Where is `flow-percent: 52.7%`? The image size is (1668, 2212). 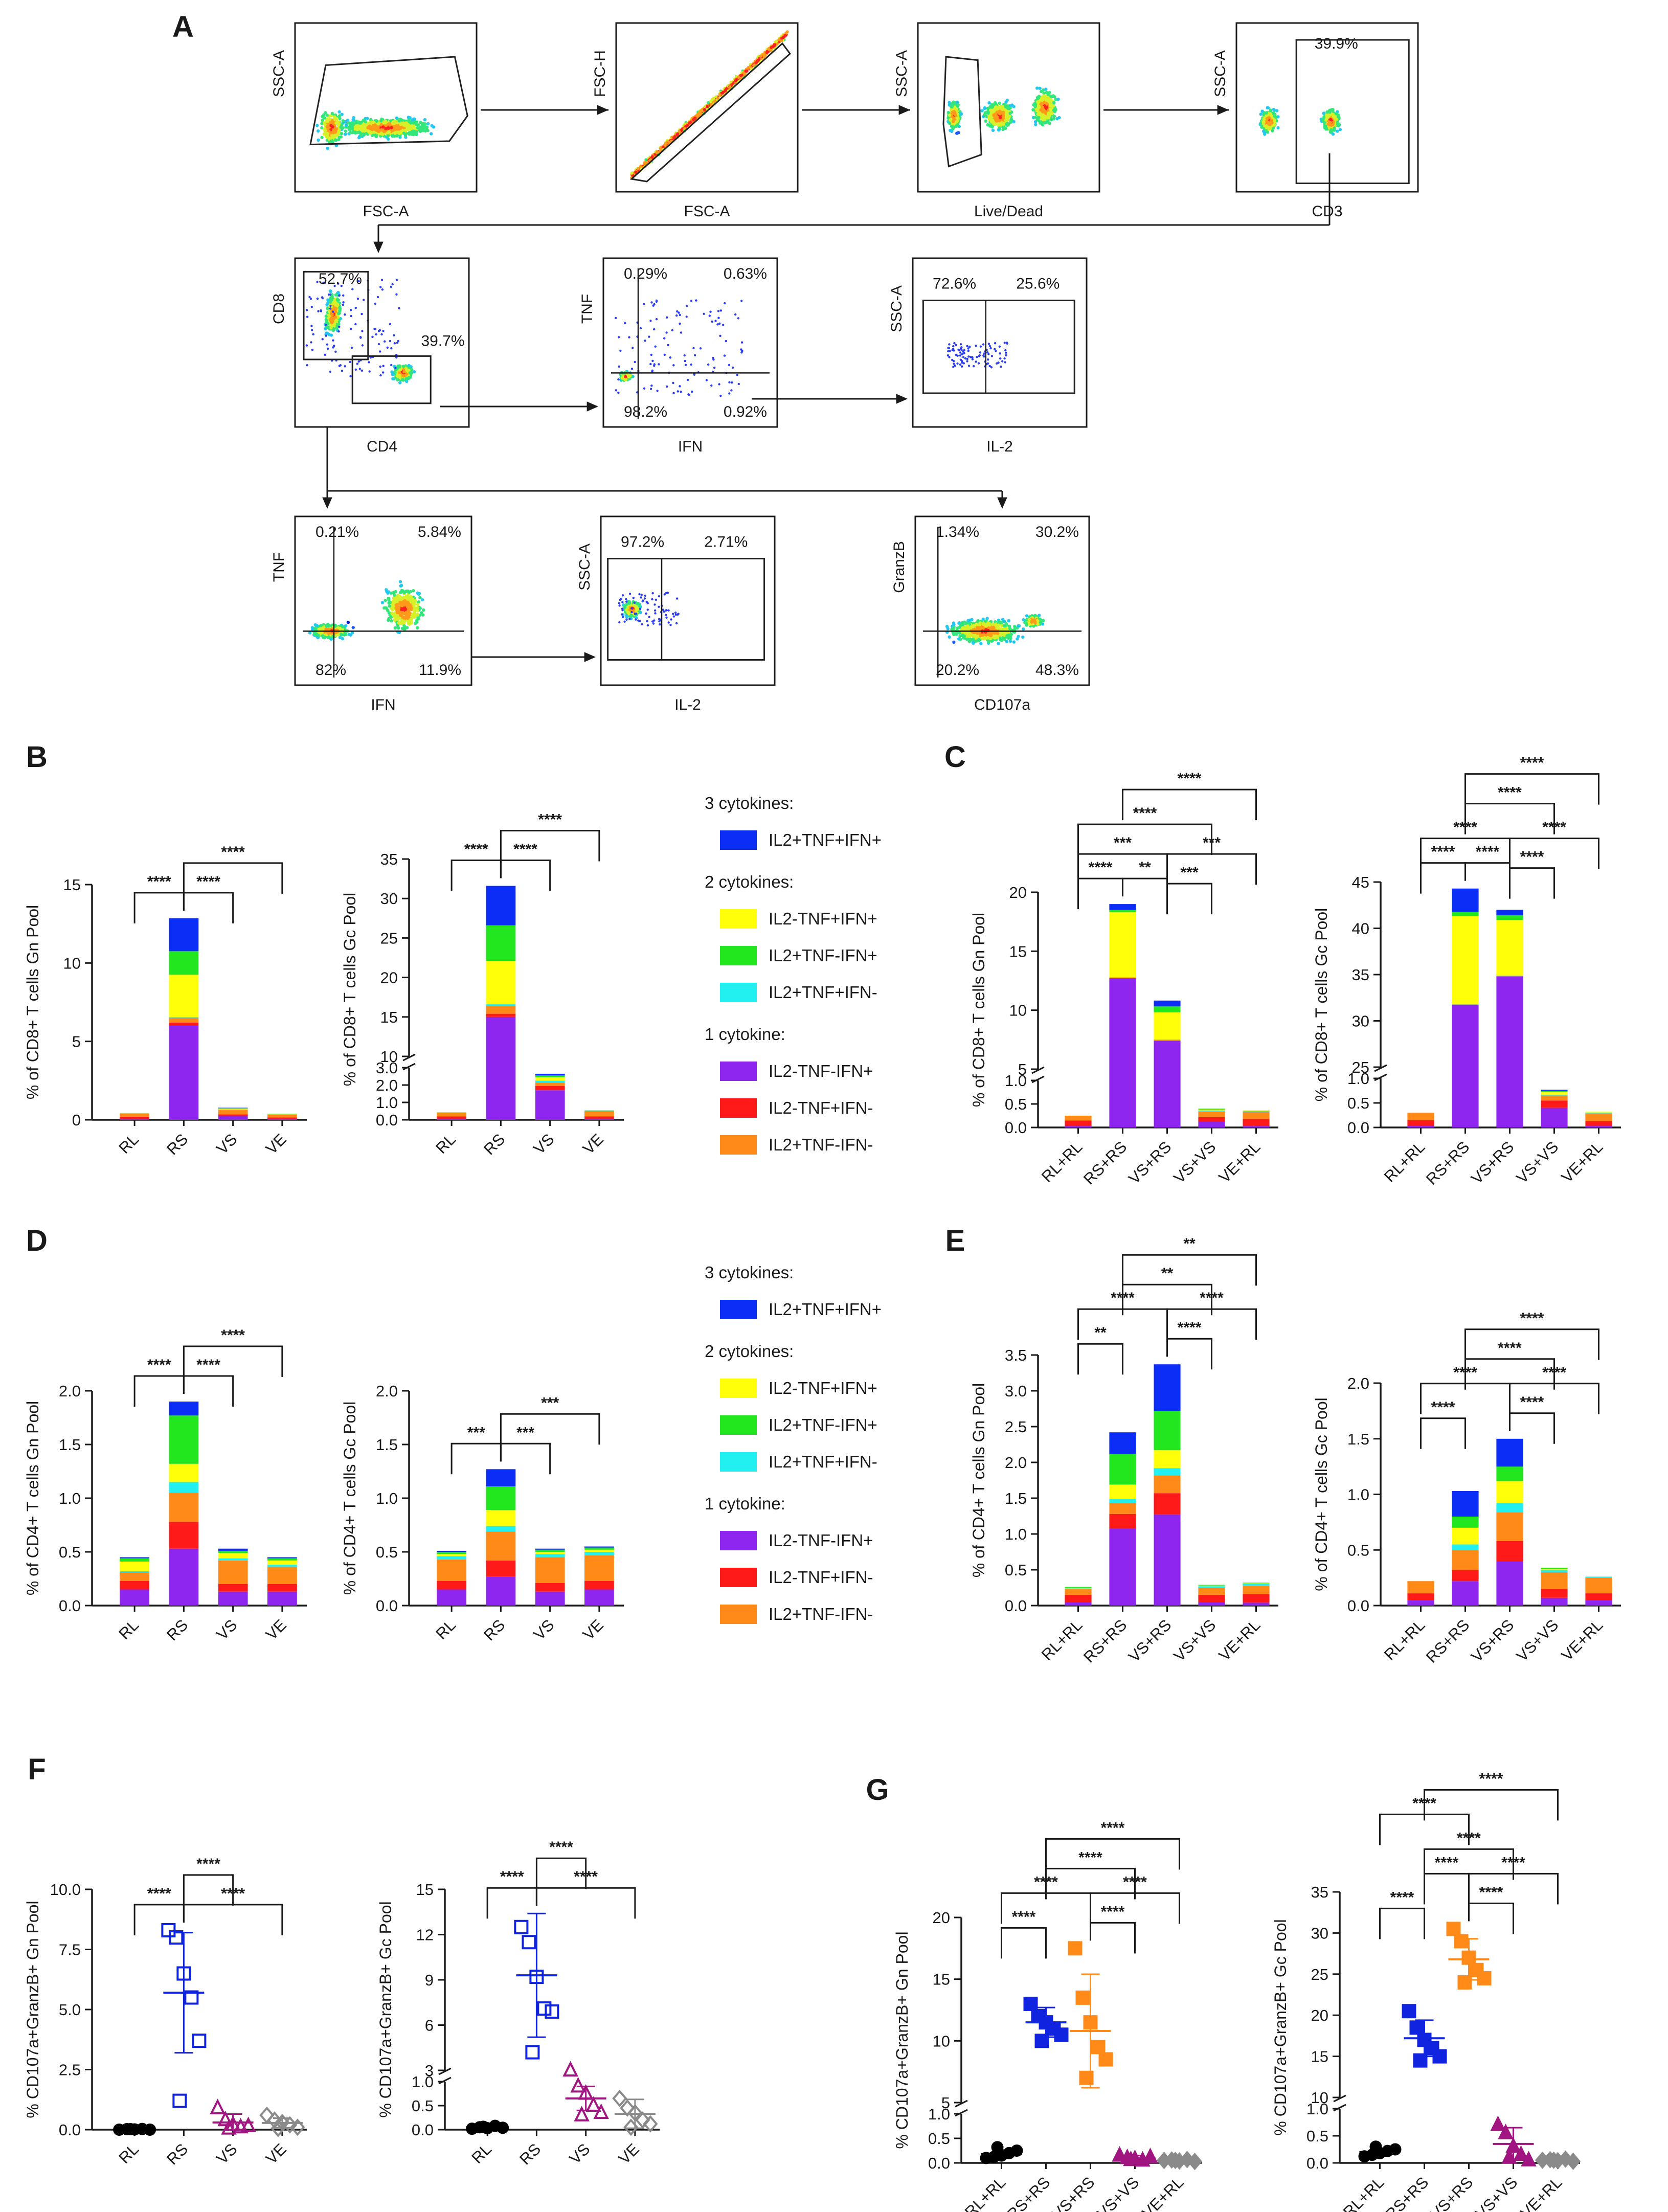 flow-percent: 52.7% is located at coordinates (340, 279).